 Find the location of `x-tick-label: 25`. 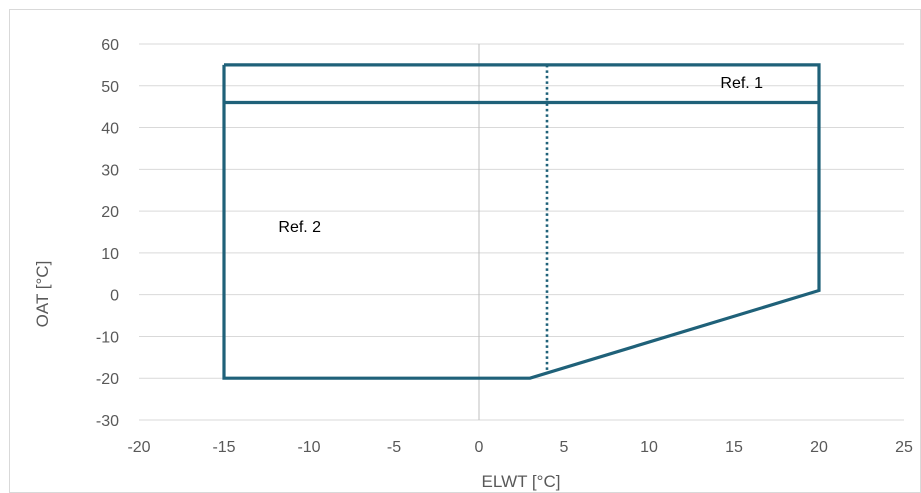

x-tick-label: 25 is located at coordinates (904, 447).